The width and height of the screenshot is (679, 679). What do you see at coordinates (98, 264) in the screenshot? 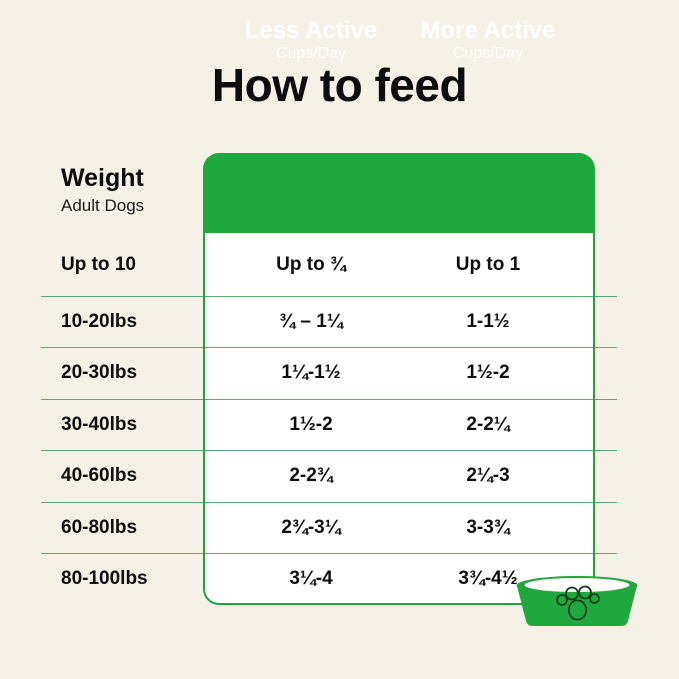
I see `weight-cell: Up to 10` at bounding box center [98, 264].